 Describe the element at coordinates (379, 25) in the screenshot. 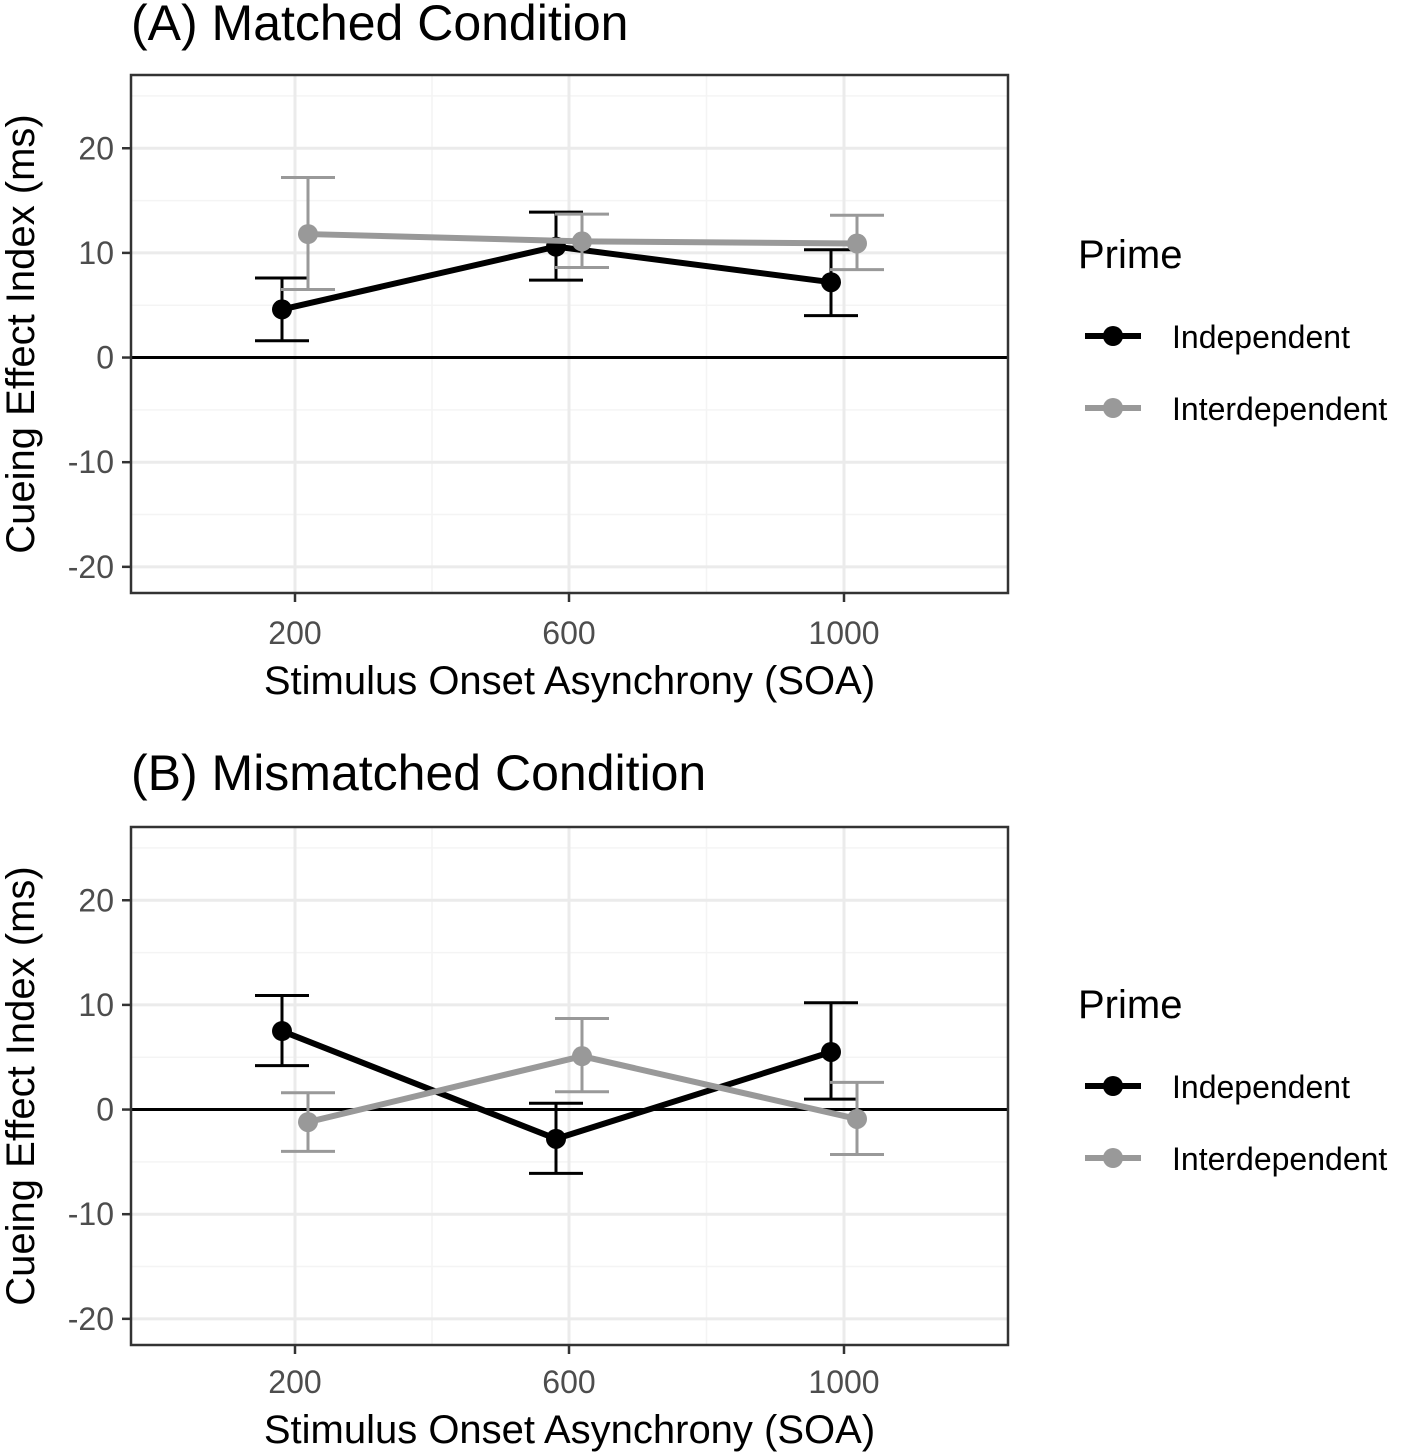

I see `chart-title: (A) Matched Condition` at that location.